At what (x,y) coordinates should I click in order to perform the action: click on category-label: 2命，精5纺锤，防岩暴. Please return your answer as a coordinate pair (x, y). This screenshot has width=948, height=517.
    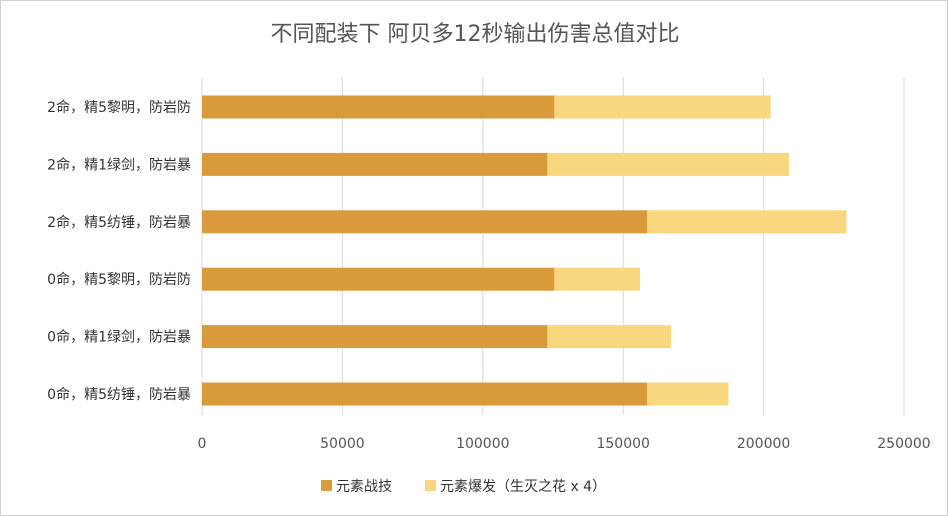
    Looking at the image, I should click on (119, 222).